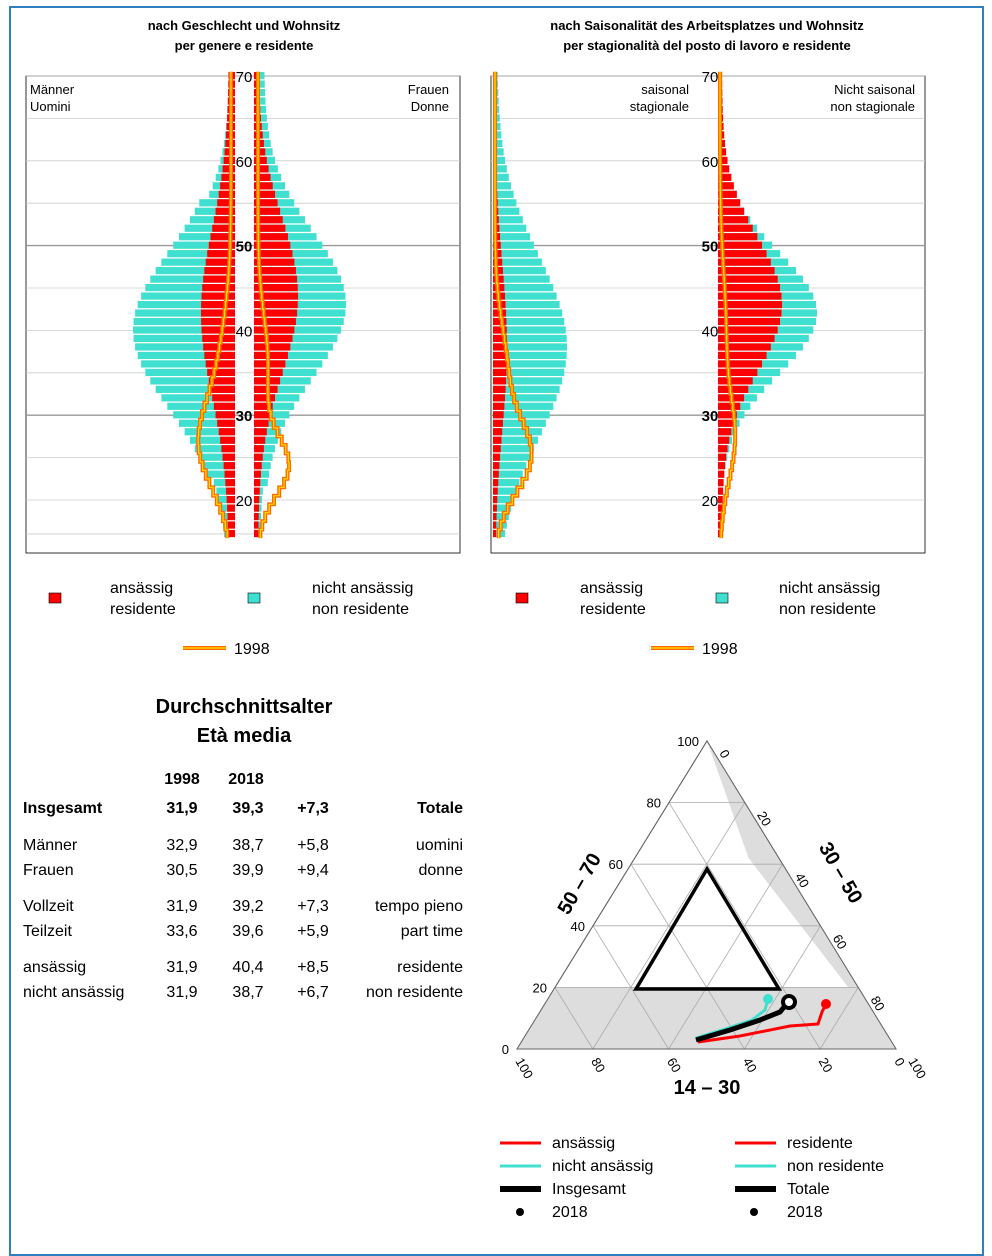 This screenshot has height=1256, width=992. I want to click on tlegend-resident: ansässig, so click(583, 1143).